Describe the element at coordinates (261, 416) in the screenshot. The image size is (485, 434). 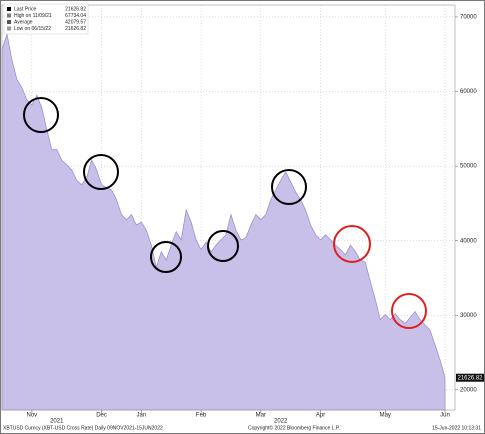
I see `x-tick-label: Mar` at that location.